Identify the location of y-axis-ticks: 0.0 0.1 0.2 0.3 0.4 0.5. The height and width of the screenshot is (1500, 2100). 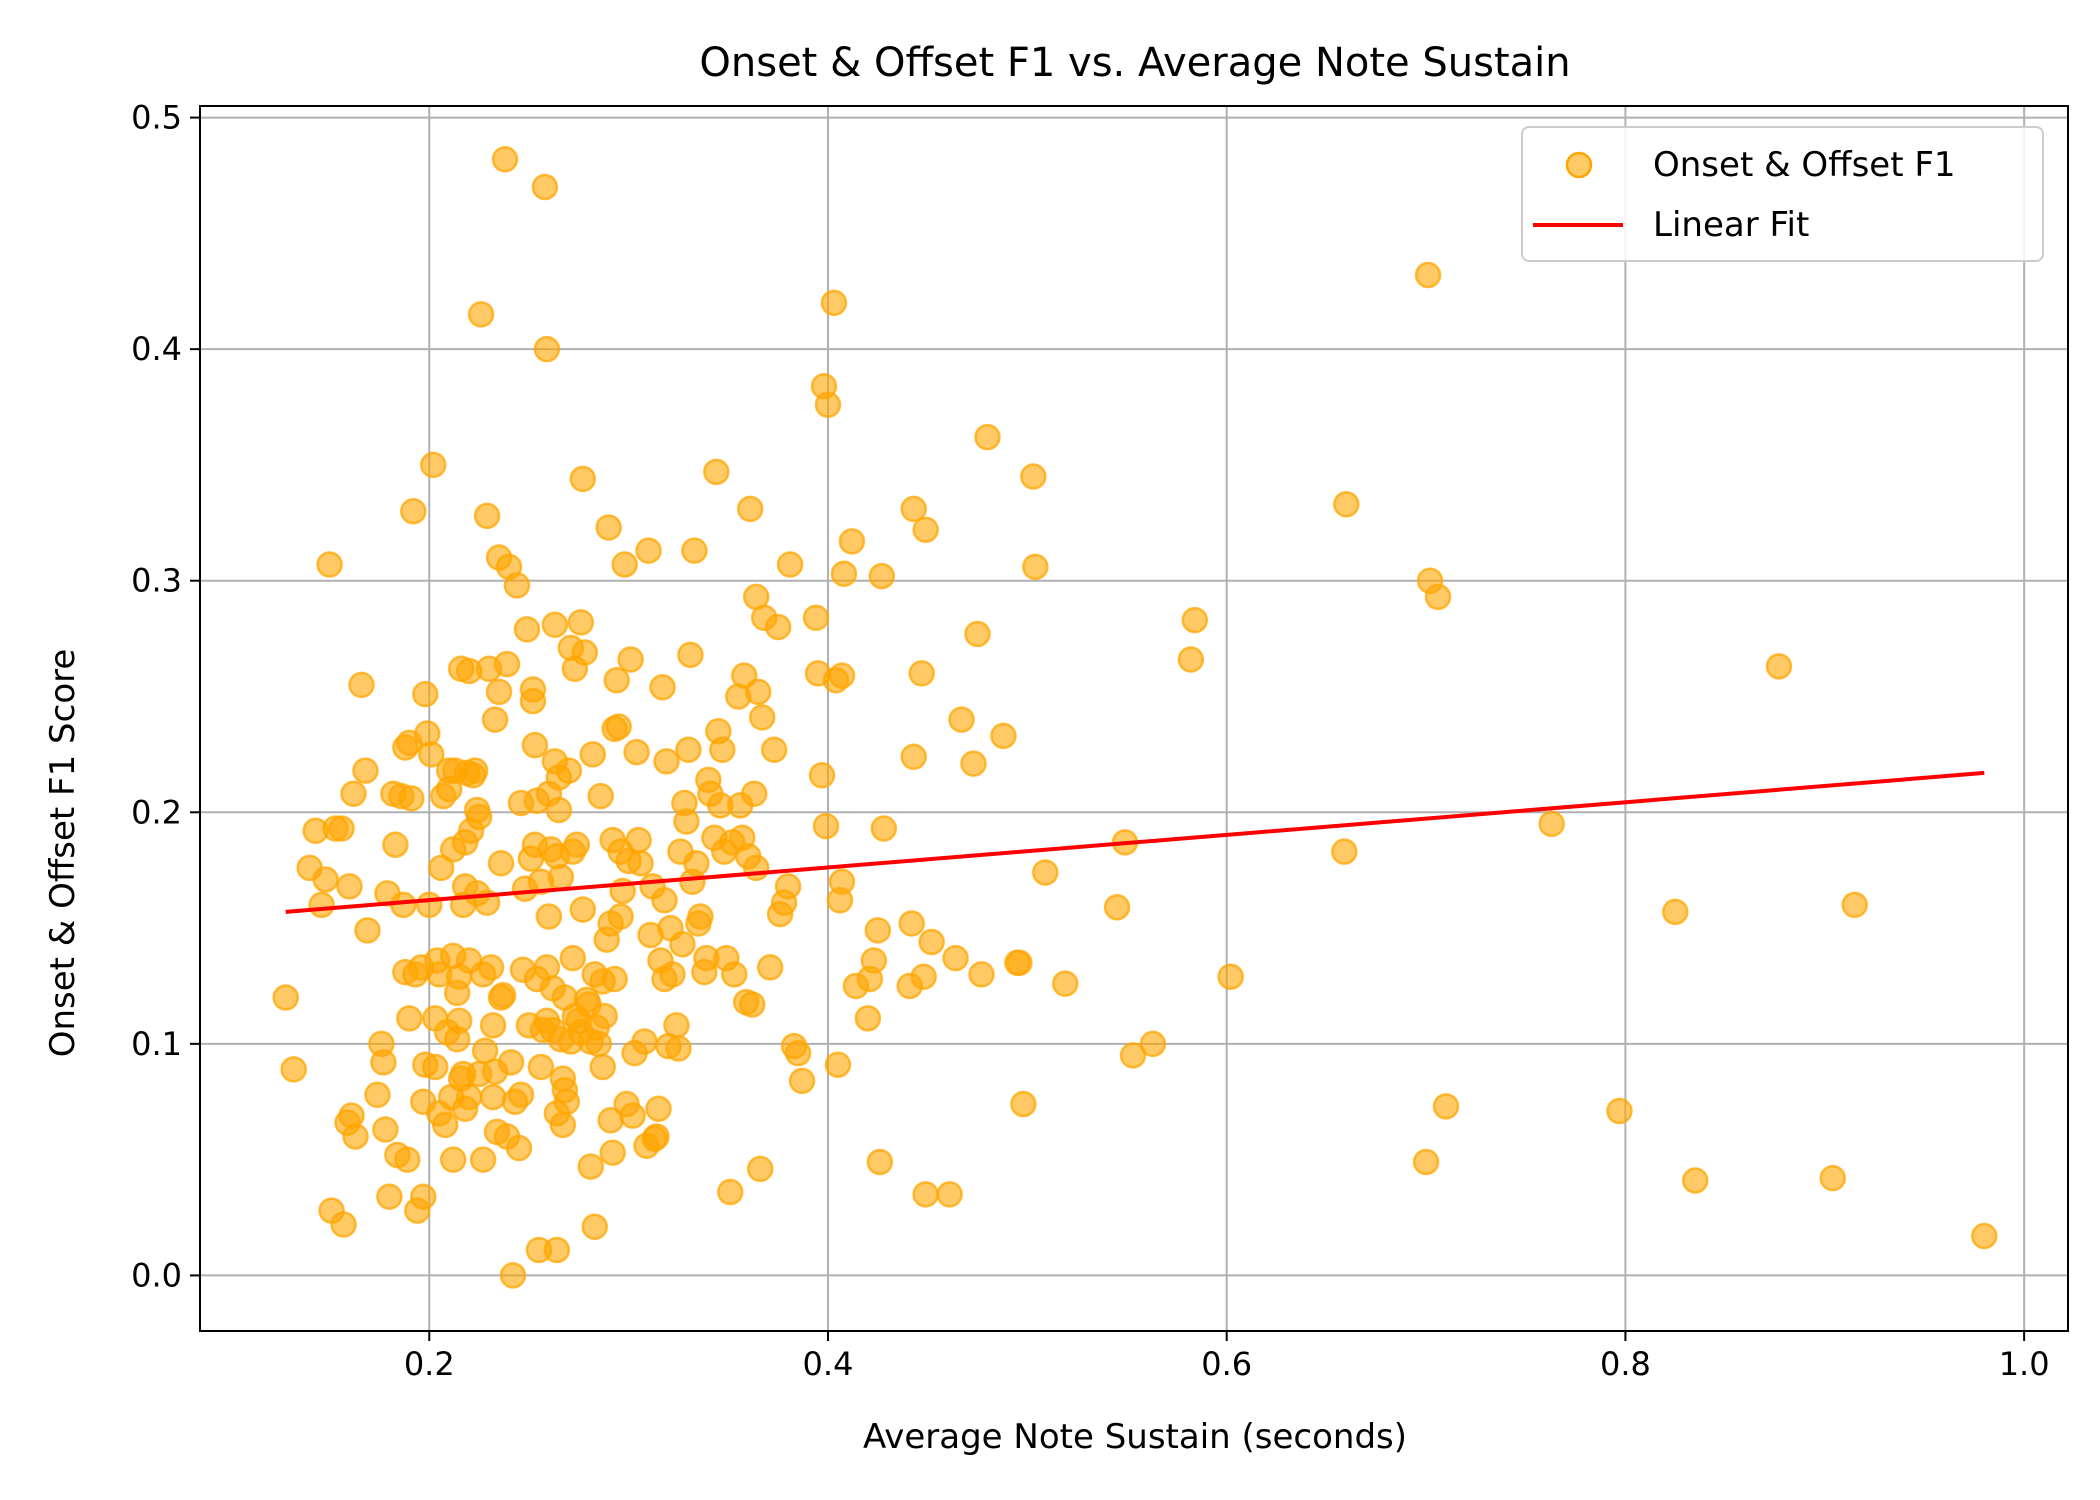
(165, 696).